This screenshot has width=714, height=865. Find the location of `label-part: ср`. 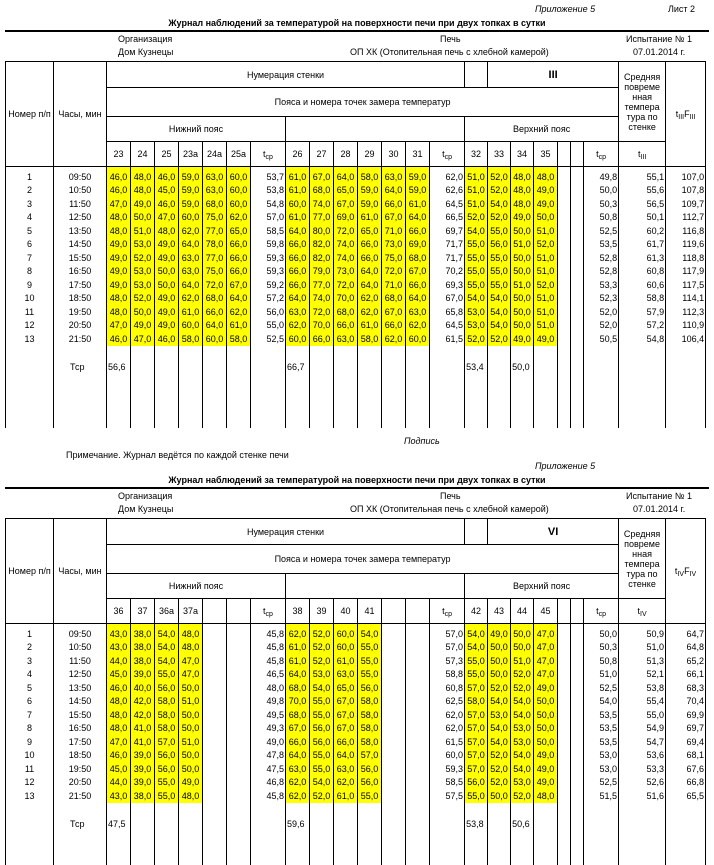

label-part: ср is located at coordinates (269, 614).